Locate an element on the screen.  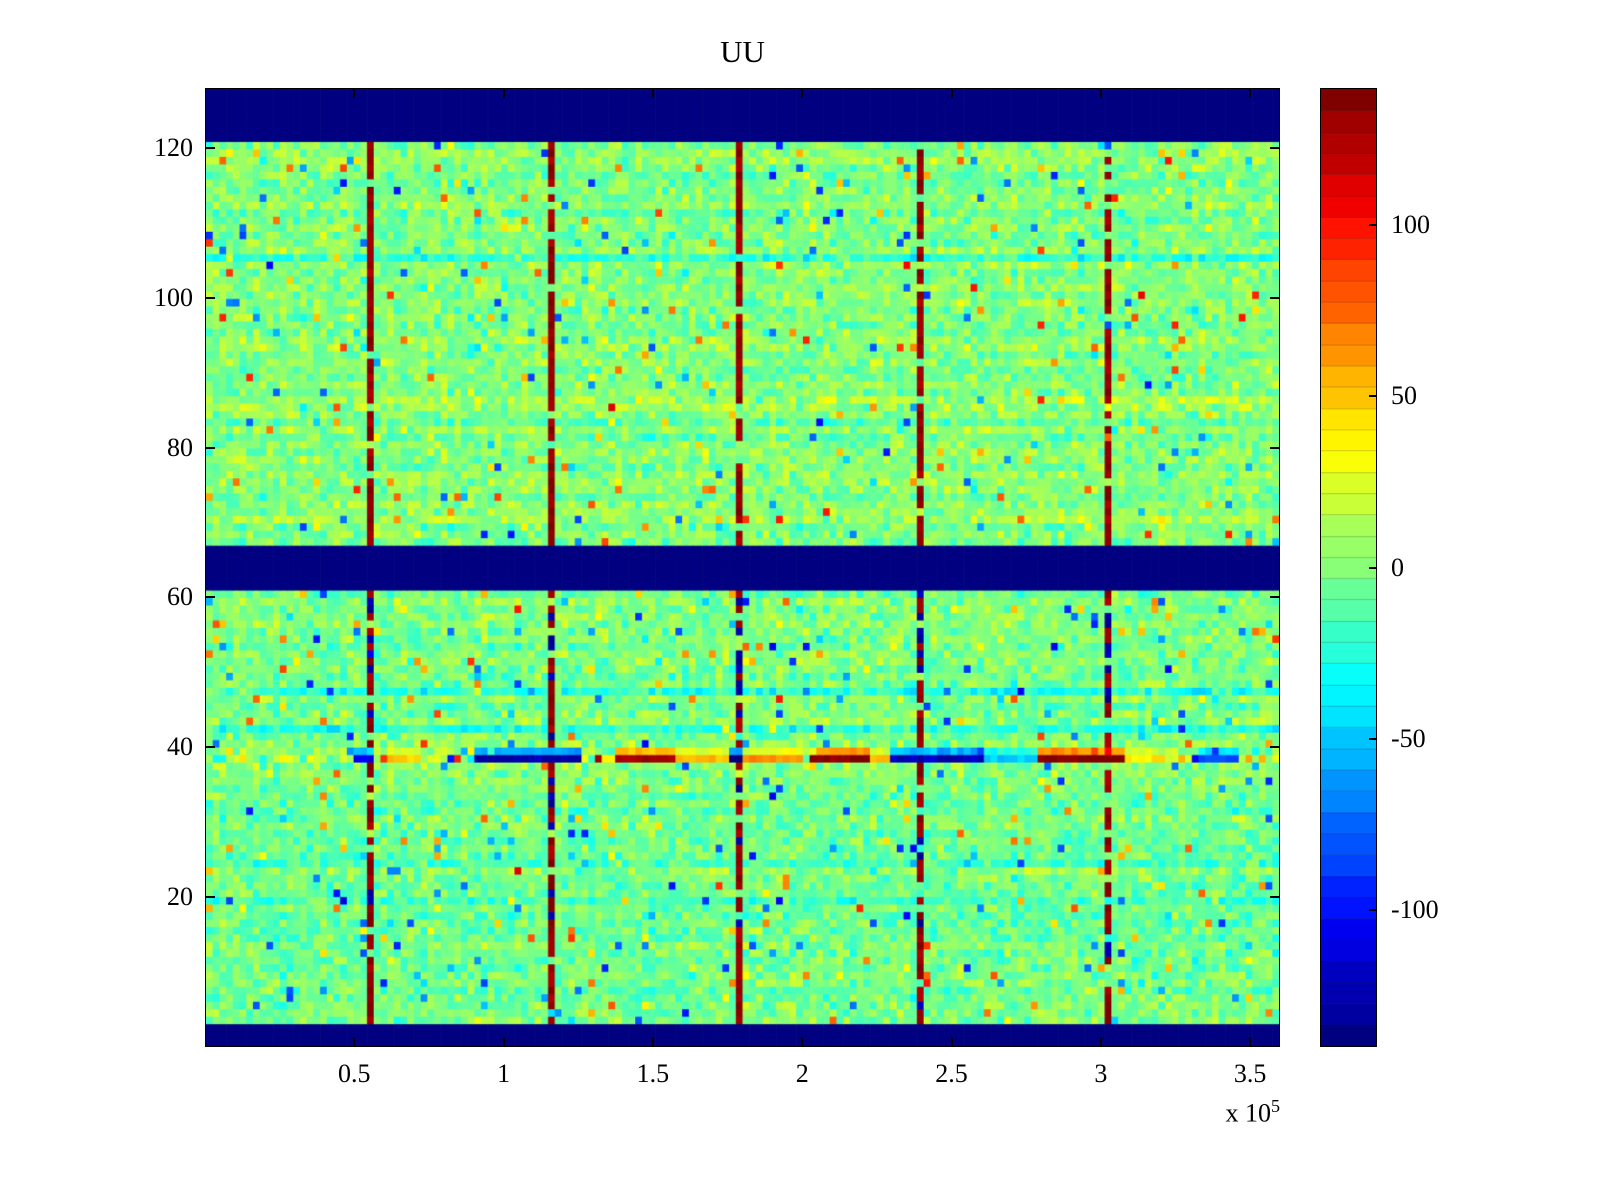
colorbar-canvas is located at coordinates (1348, 567).